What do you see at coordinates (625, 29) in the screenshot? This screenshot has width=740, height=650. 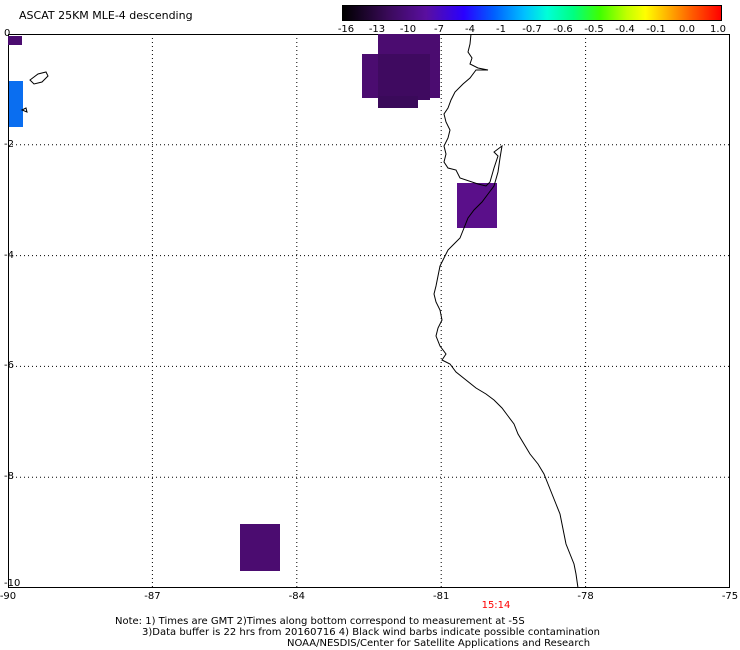 I see `colorbar-label: -0.4` at bounding box center [625, 29].